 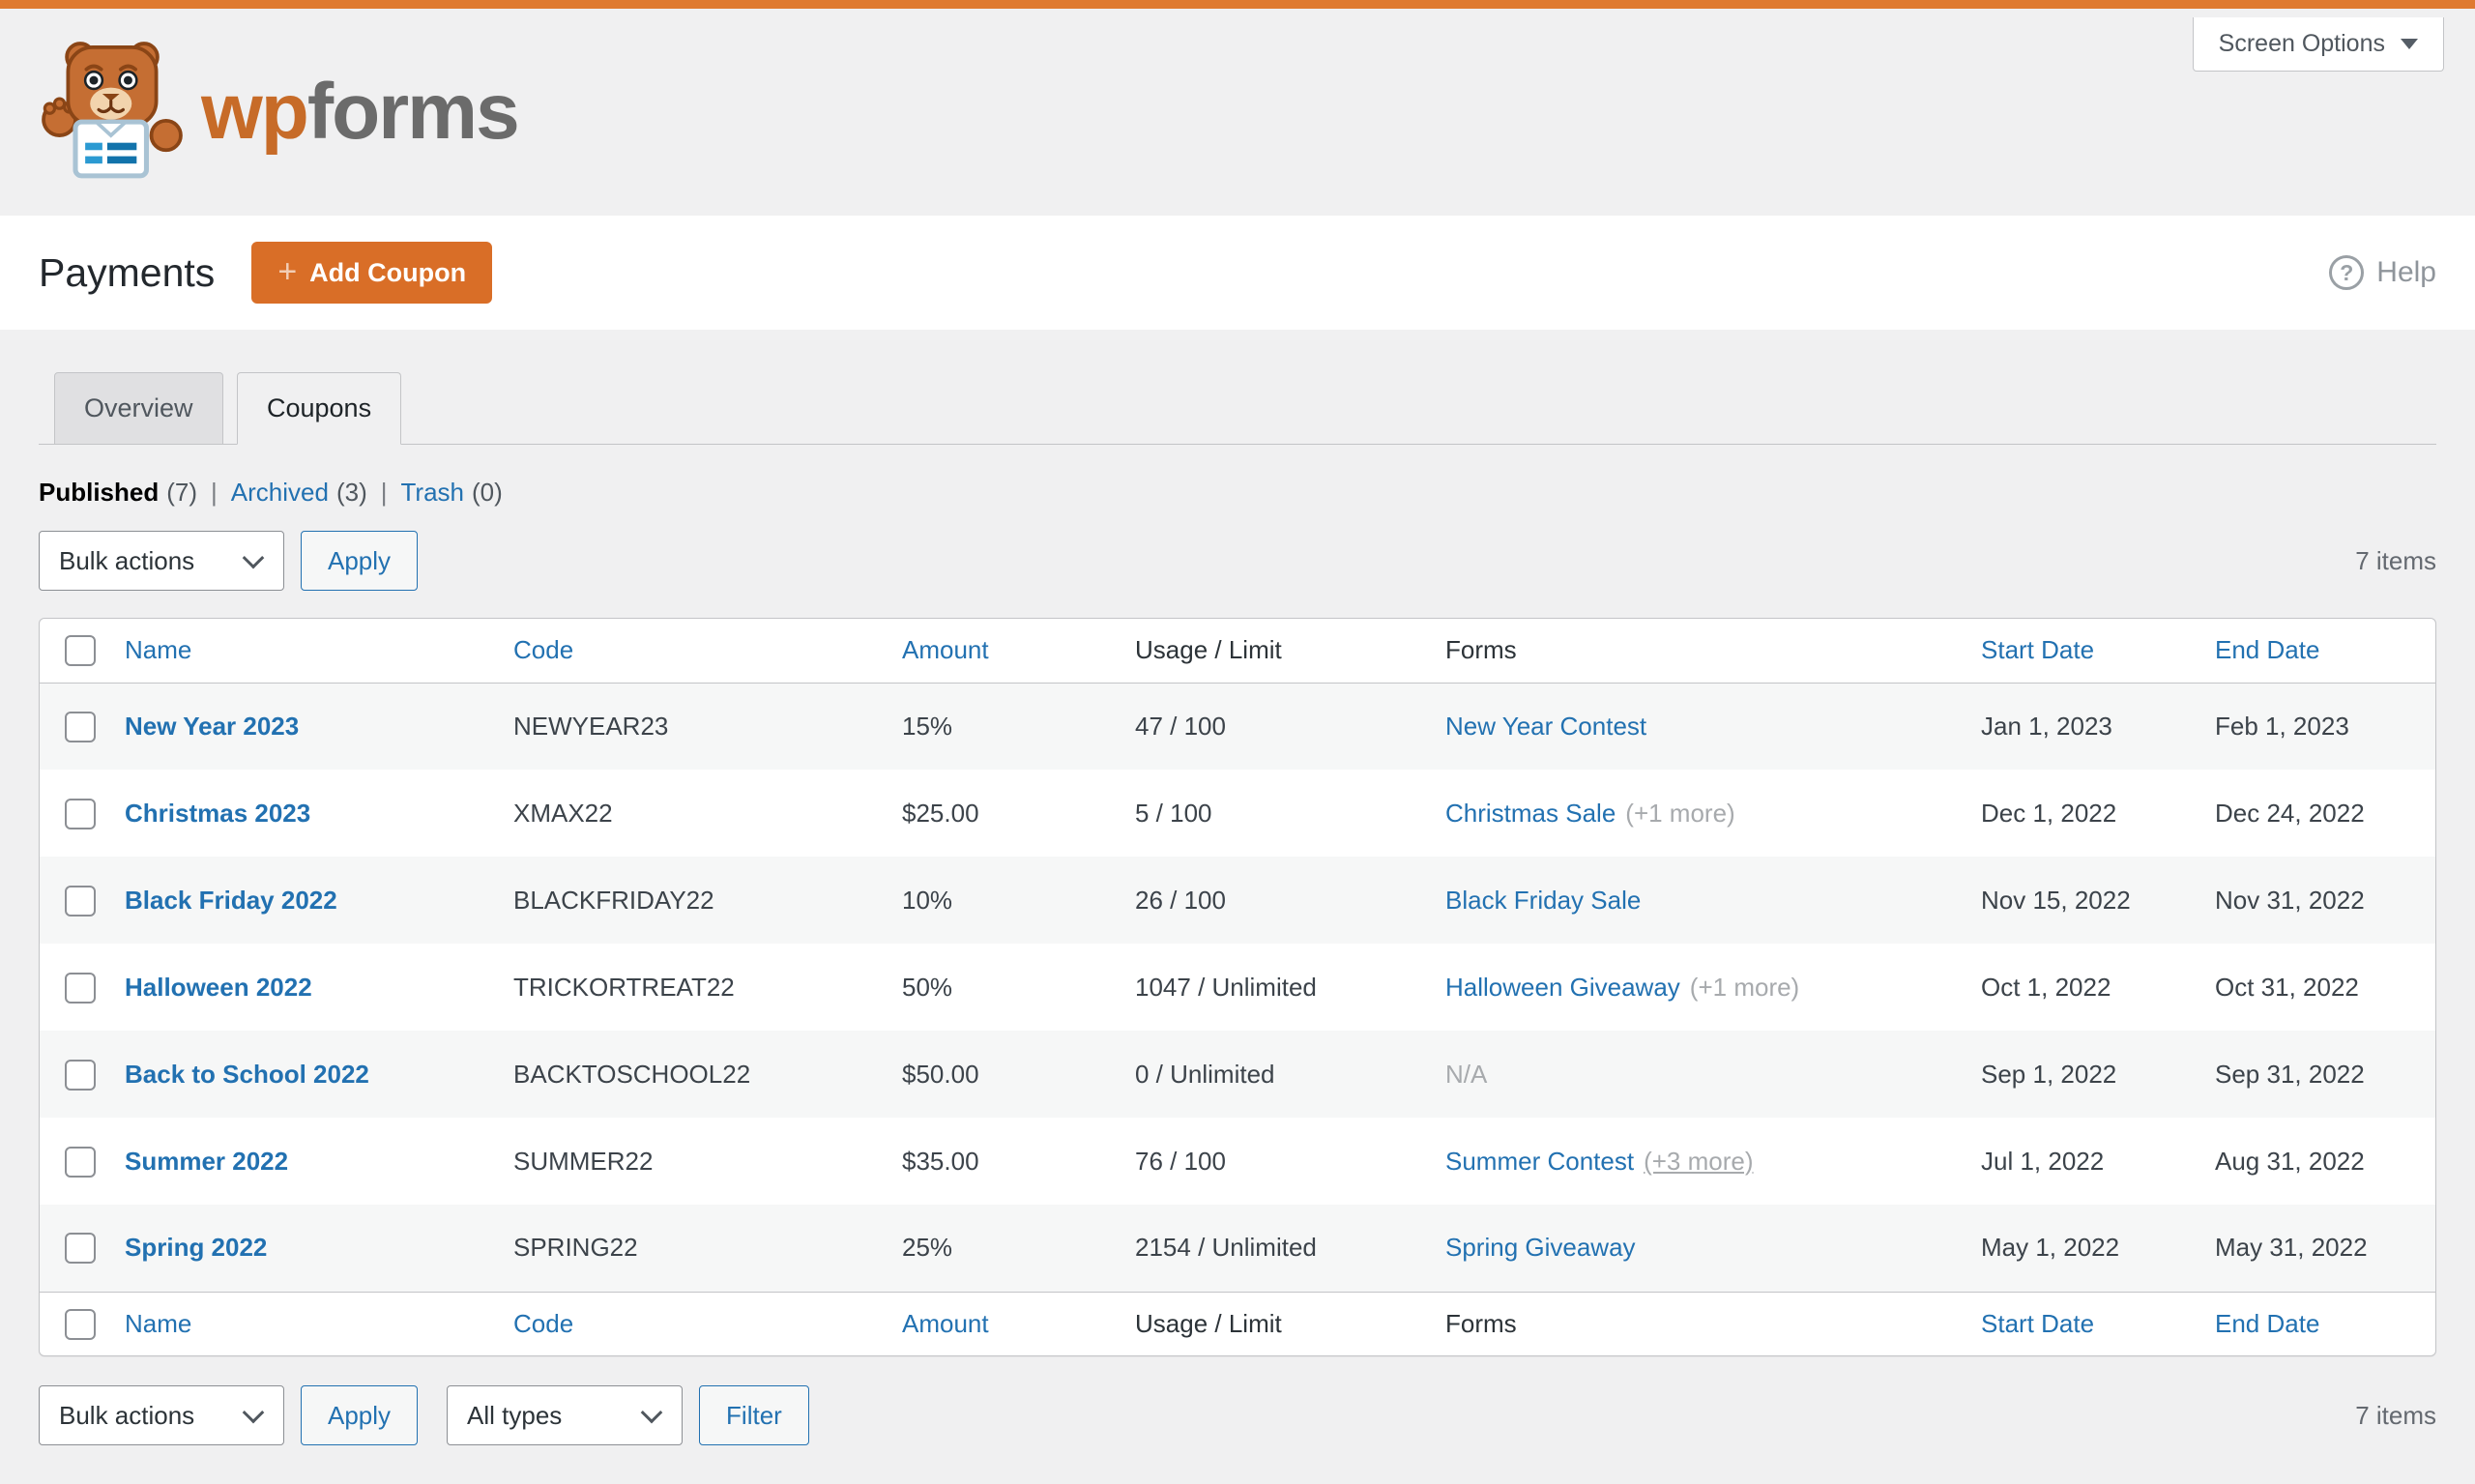 I want to click on coupon-amount-cell: 50%, so click(x=927, y=987).